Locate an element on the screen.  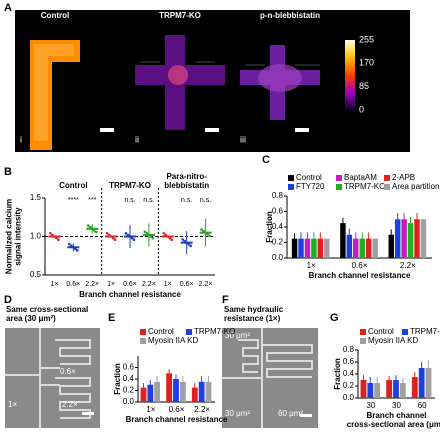
image-label: 1× is located at coordinates (12, 404).